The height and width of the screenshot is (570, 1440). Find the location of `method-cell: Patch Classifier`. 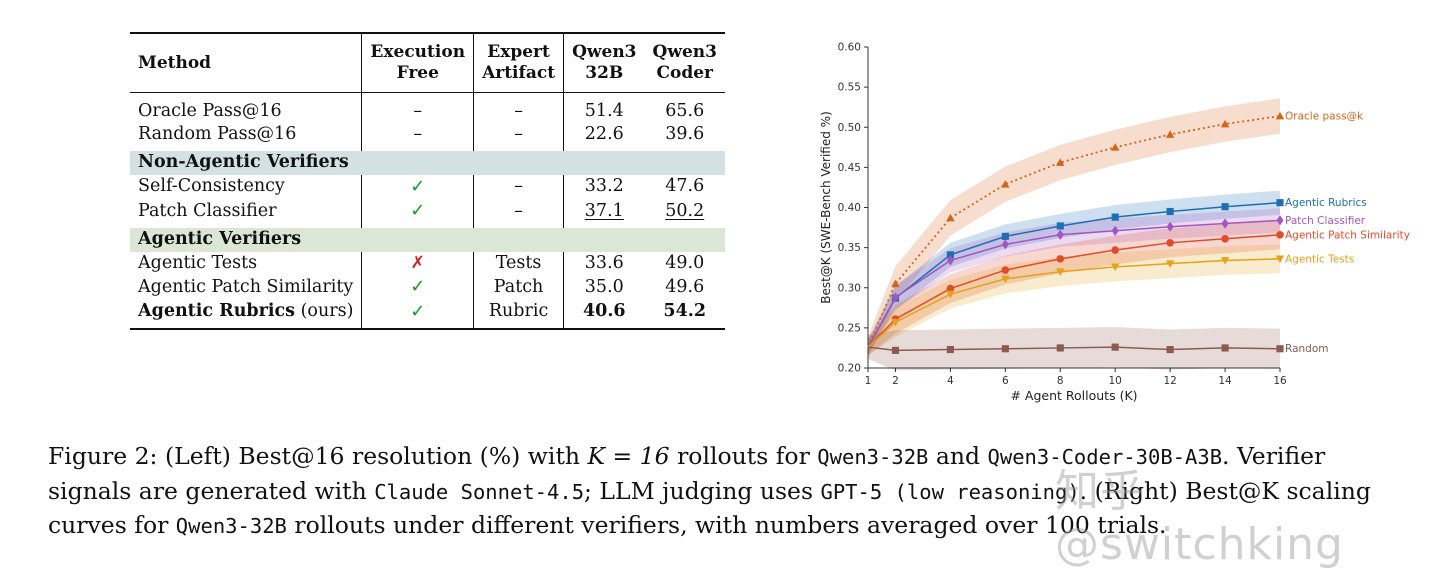

method-cell: Patch Classifier is located at coordinates (246, 213).